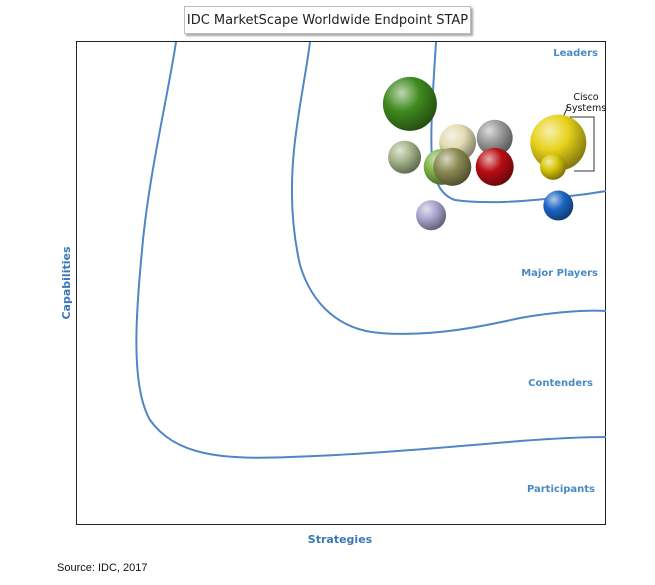 Image resolution: width=655 pixels, height=585 pixels. I want to click on bubble-labels: Cisco Systems, so click(586, 103).